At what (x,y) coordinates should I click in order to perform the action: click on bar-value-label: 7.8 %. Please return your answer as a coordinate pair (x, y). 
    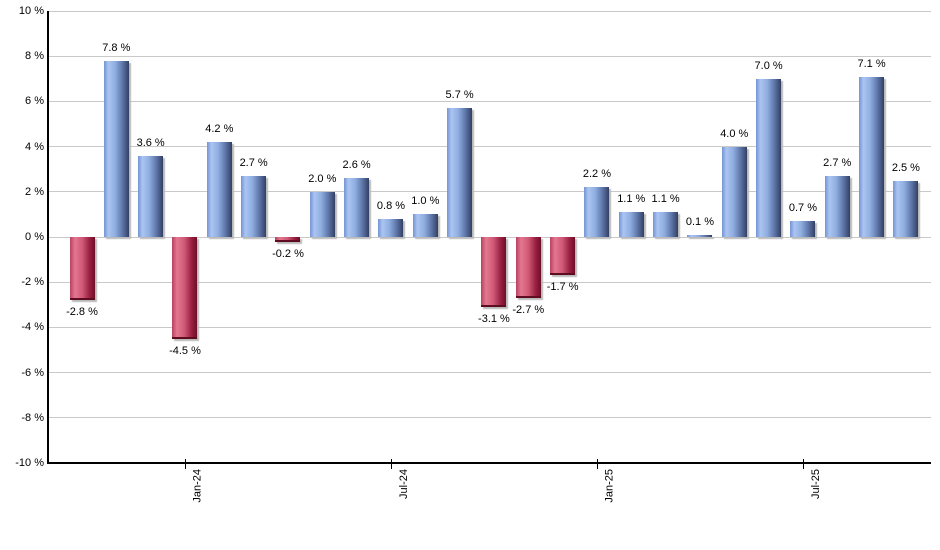
    Looking at the image, I should click on (116, 47).